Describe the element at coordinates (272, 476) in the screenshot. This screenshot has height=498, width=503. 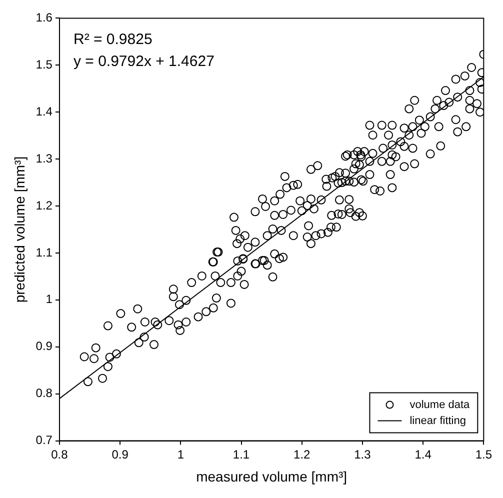
I see `x-axis-title: measured volume [mm³]` at that location.